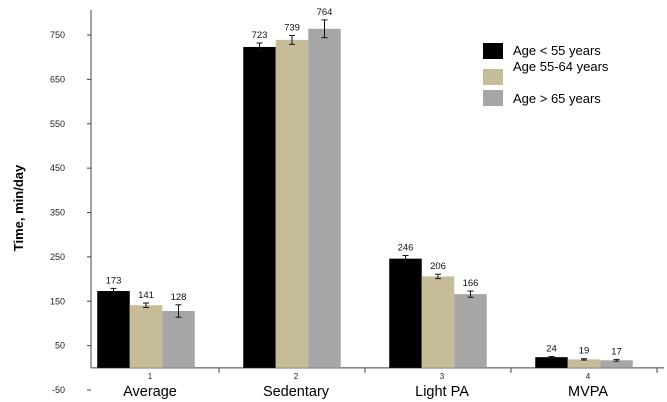 The width and height of the screenshot is (667, 402). I want to click on data-label: 24, so click(551, 348).